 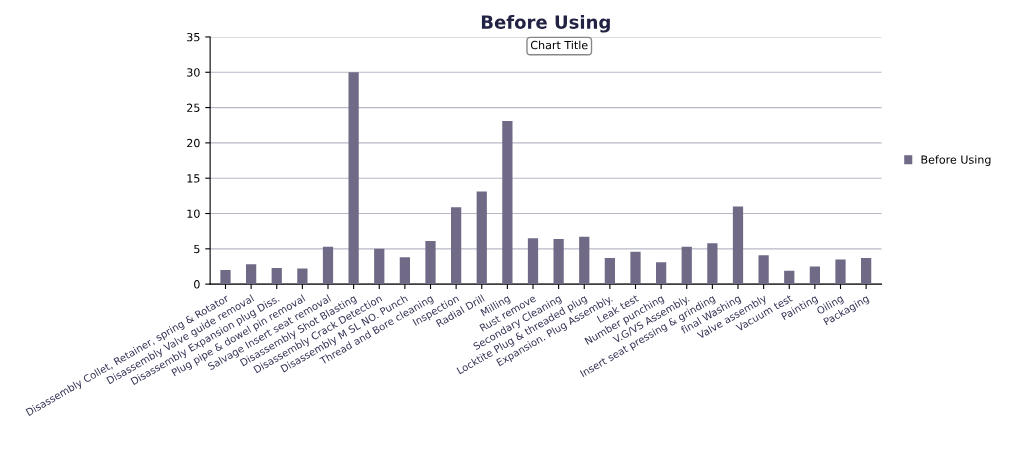 What do you see at coordinates (956, 160) in the screenshot?
I see `legend-label: Before Using` at bounding box center [956, 160].